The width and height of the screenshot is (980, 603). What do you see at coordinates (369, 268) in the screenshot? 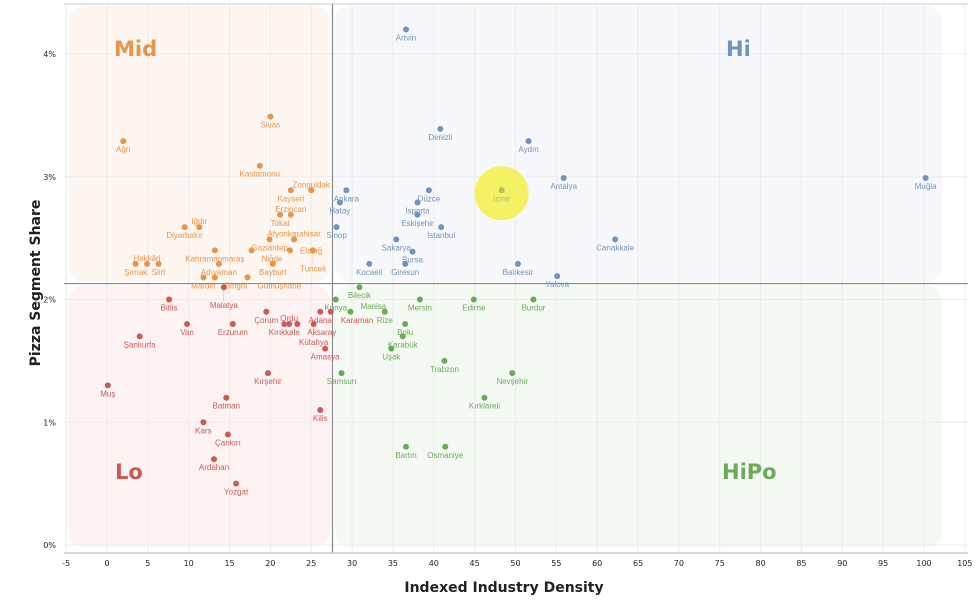
I see `data-point-hi: Kocaeli` at bounding box center [369, 268].